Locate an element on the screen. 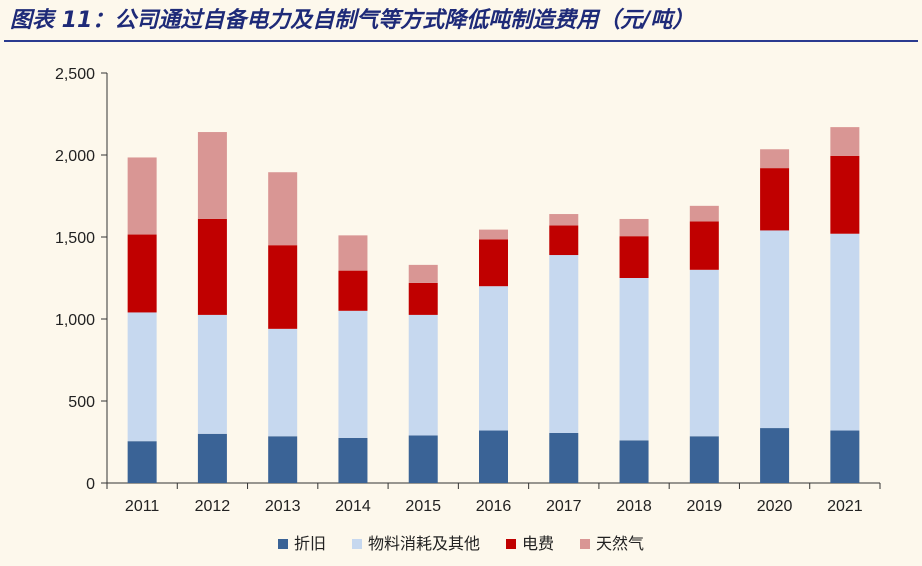  bar-segment-2020-s0 is located at coordinates (775, 455).